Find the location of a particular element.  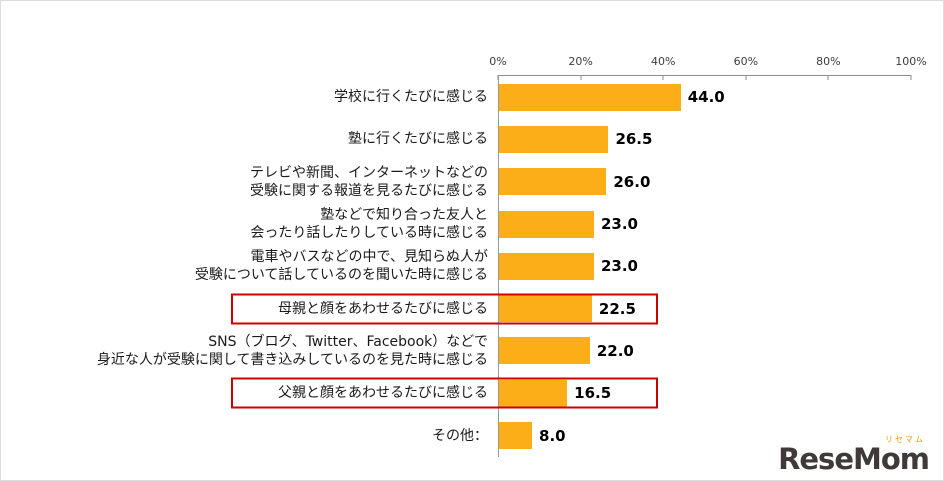

chart-row: 学校に行くたびに感じる 44.0 is located at coordinates (472, 97).